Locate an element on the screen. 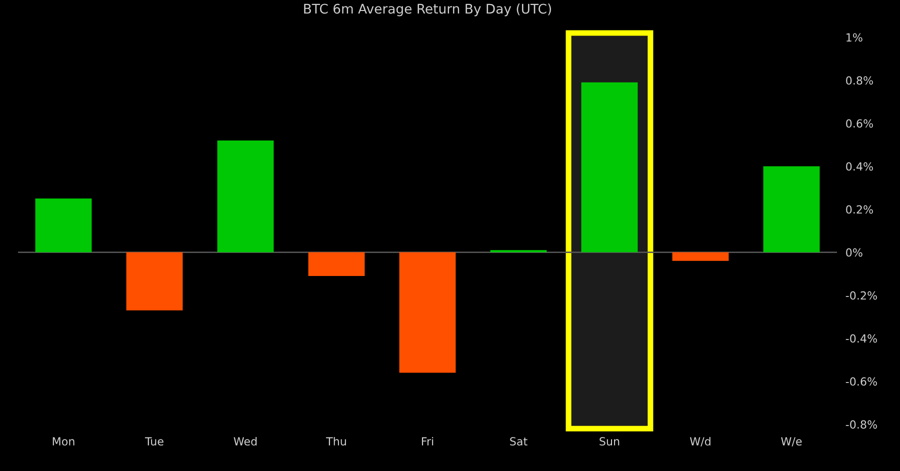 This screenshot has height=471, width=900. y-tick-label: 0.4% is located at coordinates (859, 166).